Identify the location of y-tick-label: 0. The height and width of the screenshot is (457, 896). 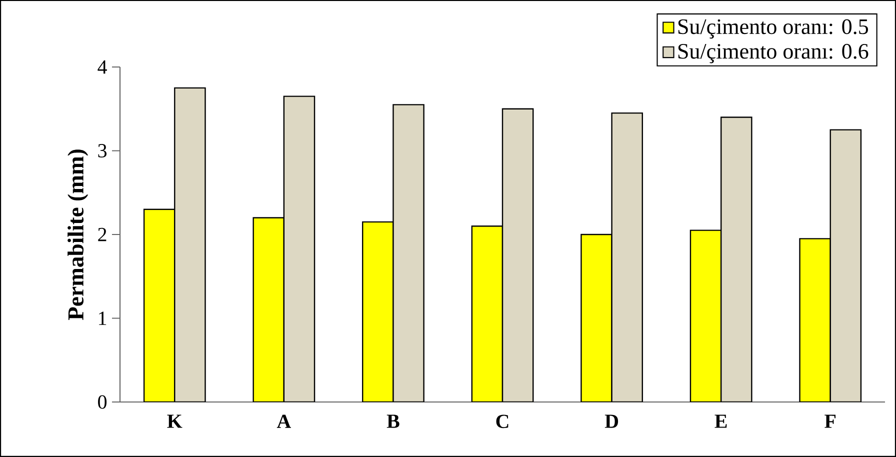
(102, 402).